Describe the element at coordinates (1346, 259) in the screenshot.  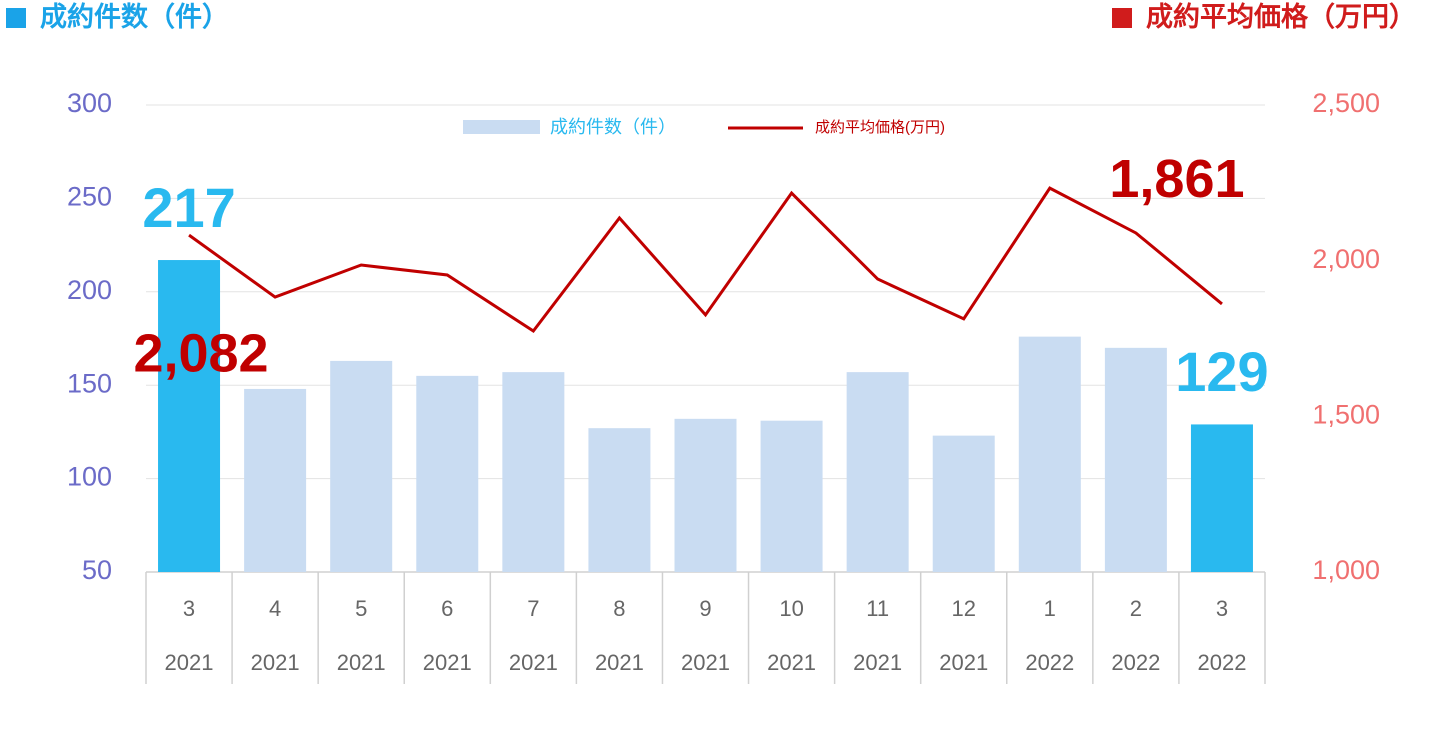
I see `y2-tick-label: 2,000` at that location.